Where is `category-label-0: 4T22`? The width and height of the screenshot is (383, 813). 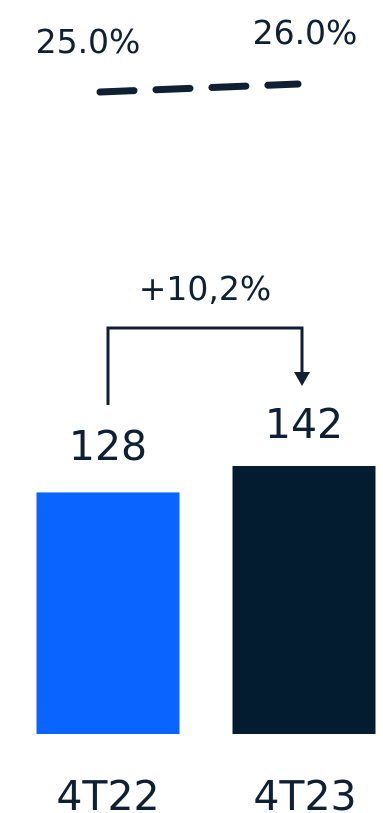 category-label-0: 4T22 is located at coordinates (107, 792).